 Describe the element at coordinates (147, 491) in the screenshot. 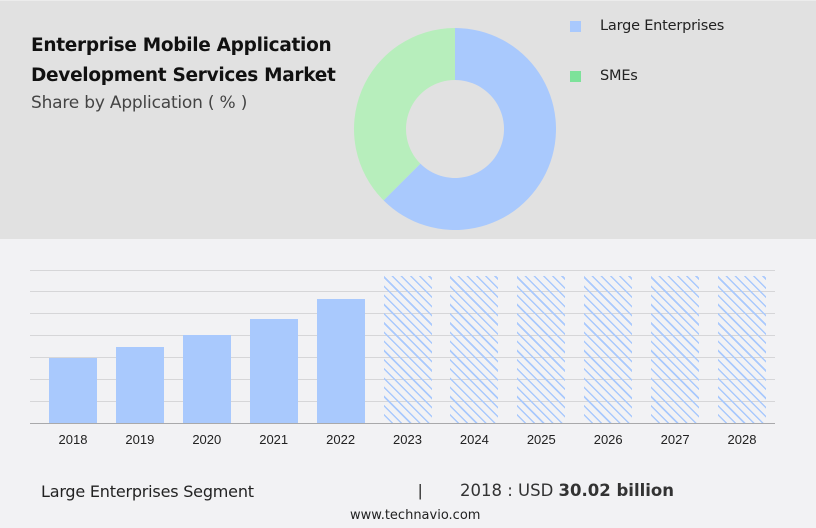

I see `segment-label: Large Enterprises Segment` at that location.